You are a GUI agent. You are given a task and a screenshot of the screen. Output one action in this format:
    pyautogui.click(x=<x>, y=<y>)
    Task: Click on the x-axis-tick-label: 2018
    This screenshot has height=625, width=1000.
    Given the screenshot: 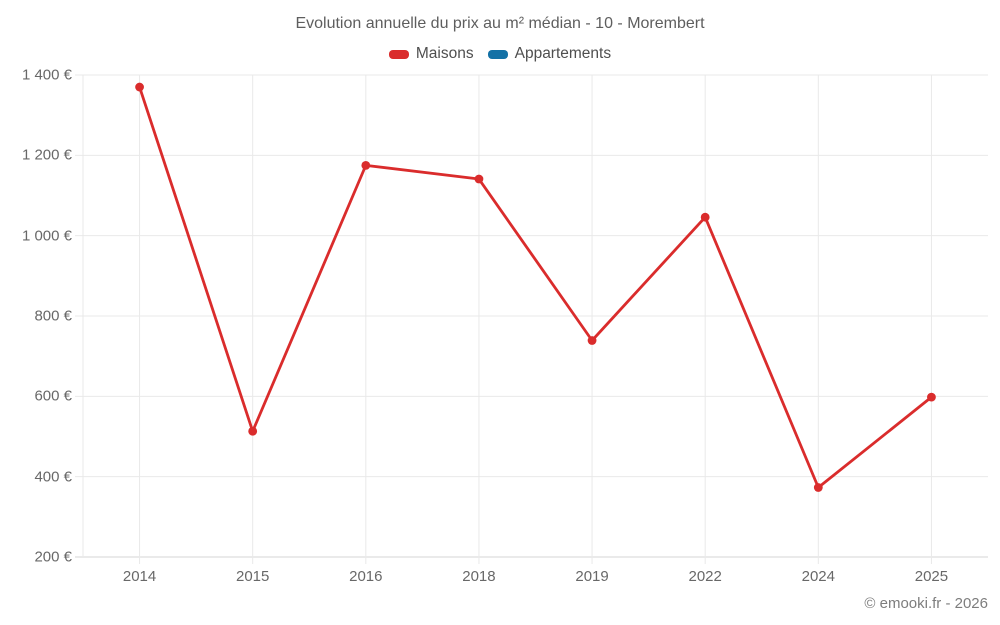 What is the action you would take?
    pyautogui.click(x=479, y=576)
    